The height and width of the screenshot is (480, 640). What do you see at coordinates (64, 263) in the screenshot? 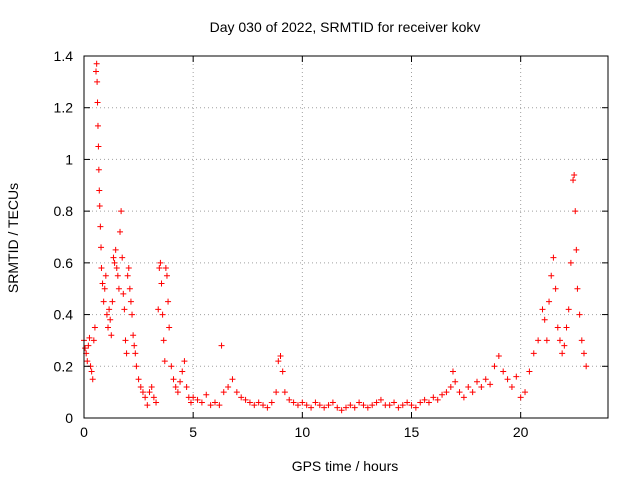
I see `y-tick-label: 0.6` at bounding box center [64, 263].